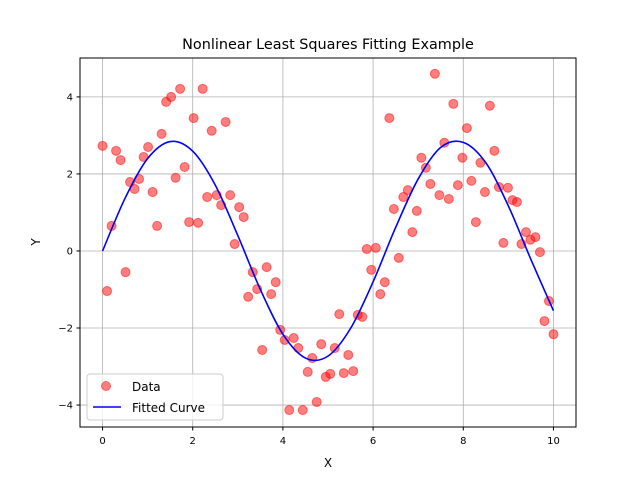 The image size is (640, 484). Describe the element at coordinates (283, 441) in the screenshot. I see `x-tick-label: 4` at that location.